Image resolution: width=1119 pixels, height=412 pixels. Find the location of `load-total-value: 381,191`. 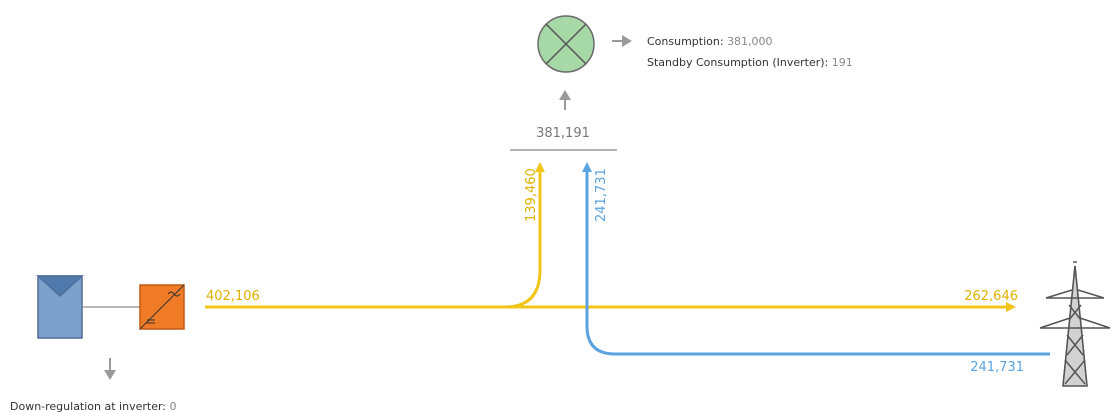

load-total-value: 381,191 is located at coordinates (563, 133).